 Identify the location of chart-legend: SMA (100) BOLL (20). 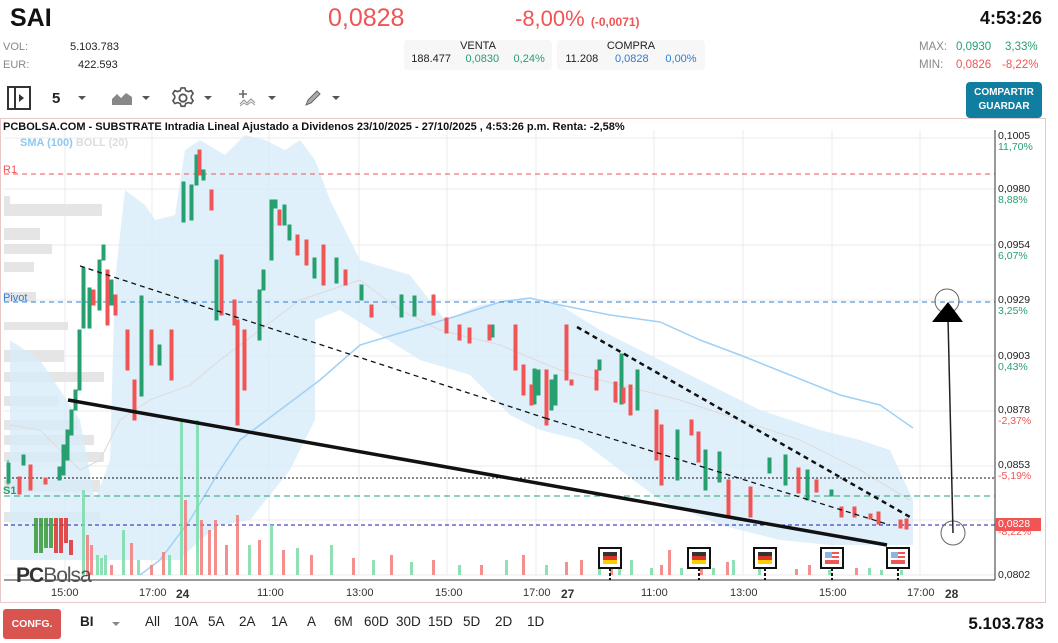
(74, 143).